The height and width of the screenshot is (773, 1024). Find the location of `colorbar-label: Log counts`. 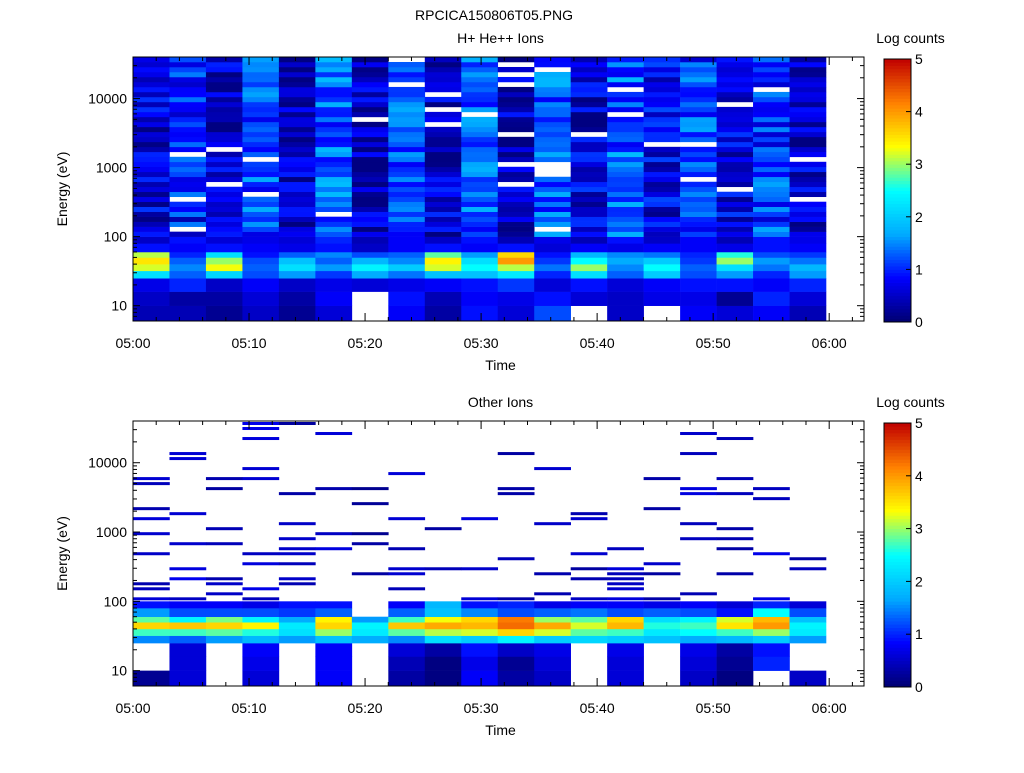

colorbar-label: Log counts is located at coordinates (910, 402).